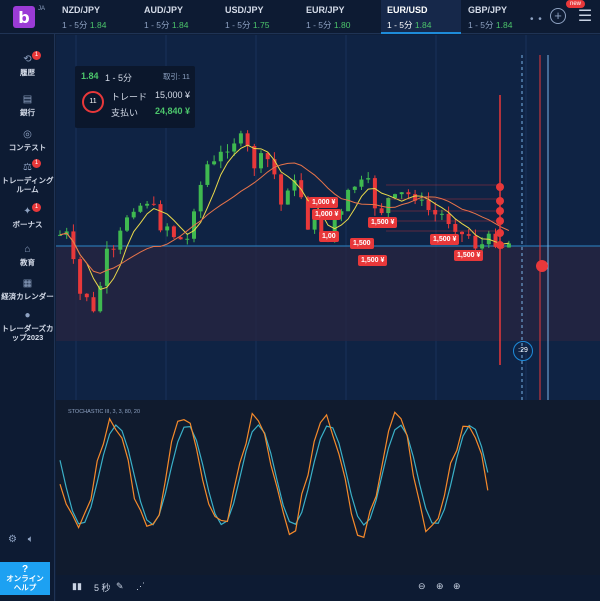  What do you see at coordinates (27, 216) in the screenshot?
I see `sidebar-item: ✦ ボーナス 1` at bounding box center [27, 216].